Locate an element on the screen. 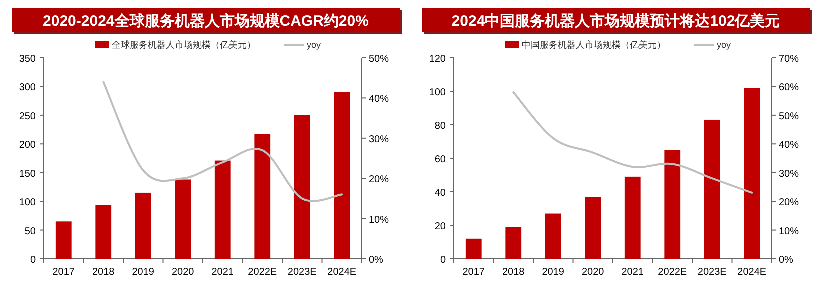  y-tick-label: 40 is located at coordinates (440, 193).